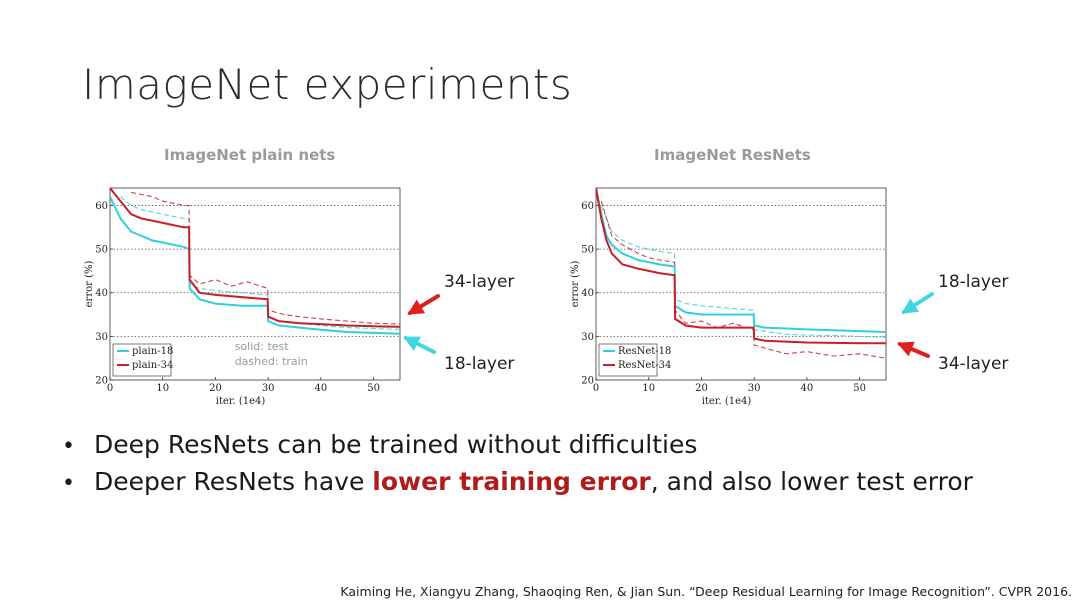 The width and height of the screenshot is (1080, 608). I want to click on legend-label: plain-34, so click(152, 365).